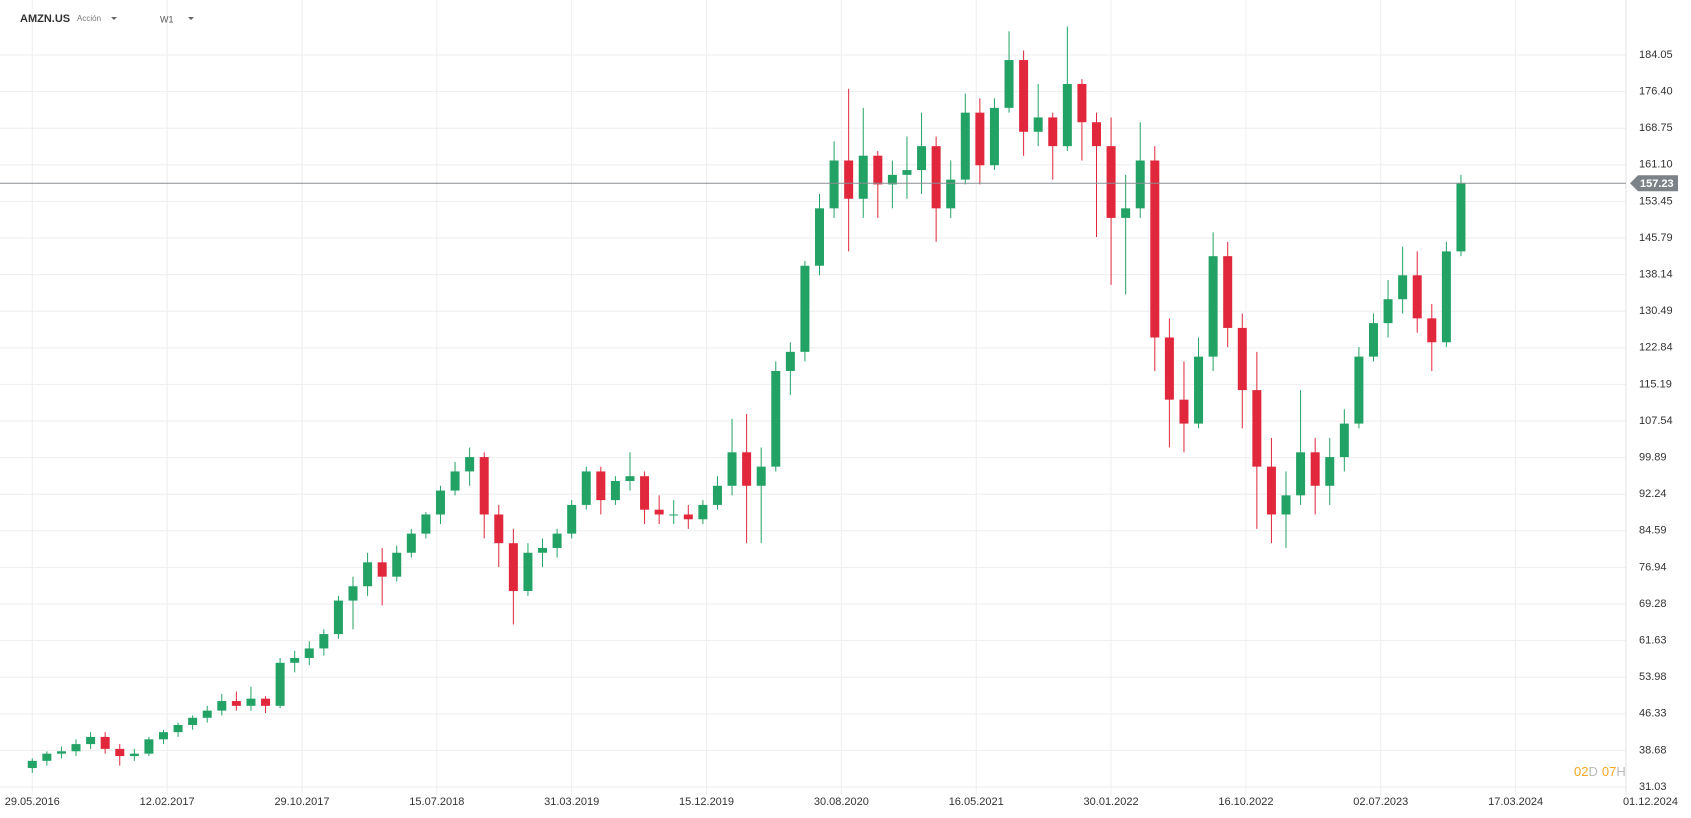 The width and height of the screenshot is (1691, 818). I want to click on last-price-tag, so click(1654, 183).